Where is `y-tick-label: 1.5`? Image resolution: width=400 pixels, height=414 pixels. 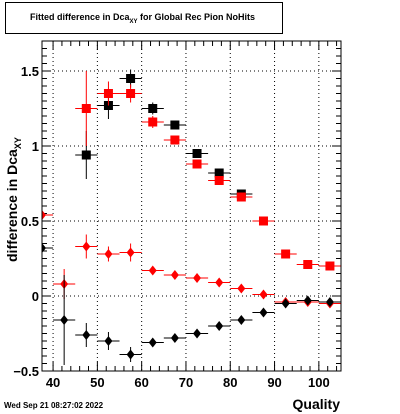
y-tick-label: 1.5 is located at coordinates (30, 71).